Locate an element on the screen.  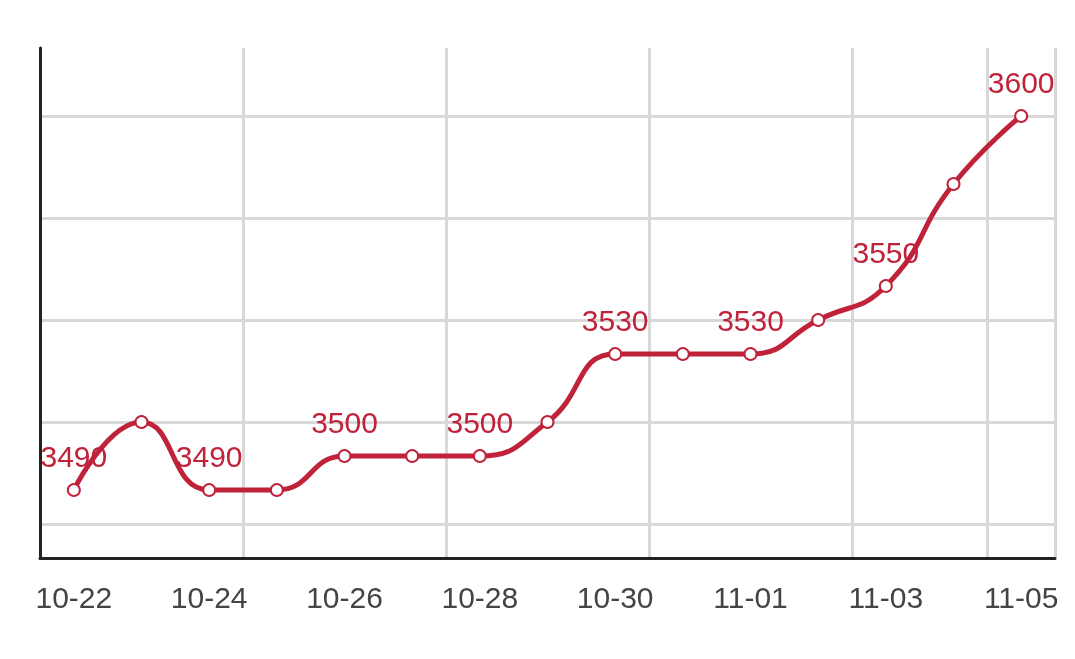
x-tick-label: 10-24 is located at coordinates (209, 597).